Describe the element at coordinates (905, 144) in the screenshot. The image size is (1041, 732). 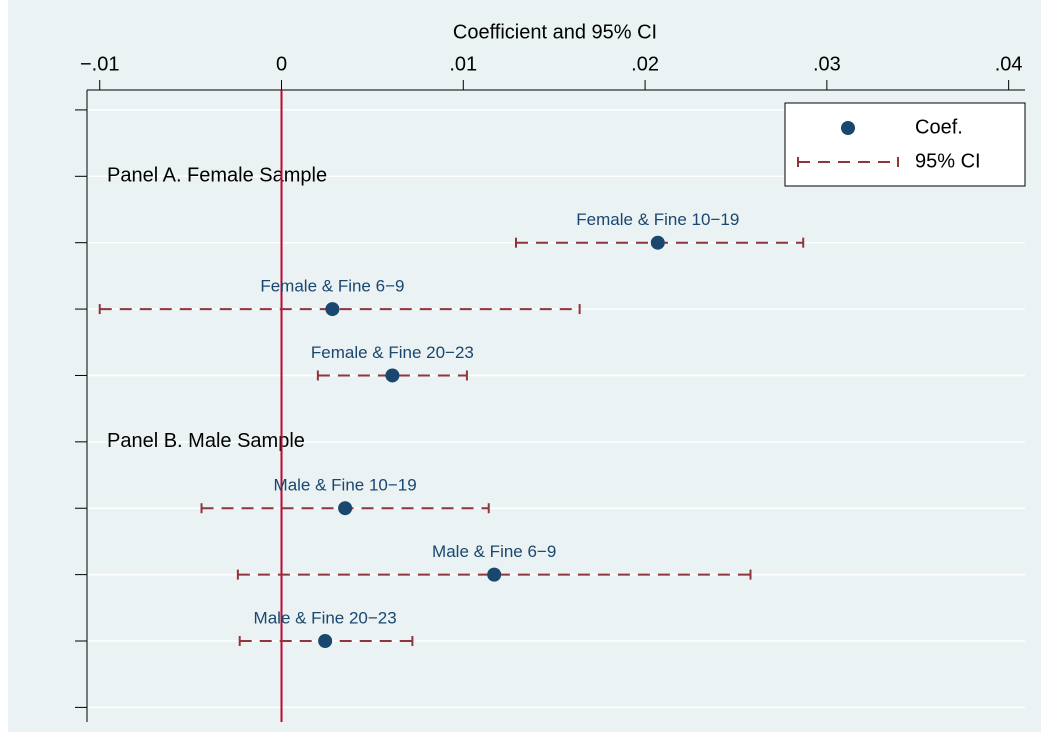
I see `legend-box` at that location.